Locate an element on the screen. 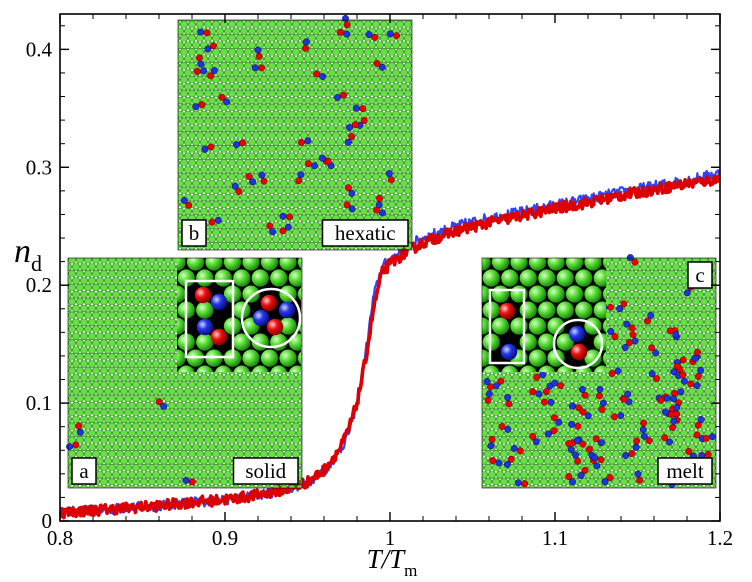 The width and height of the screenshot is (752, 582). y-axis-label: nd is located at coordinates (28, 254).